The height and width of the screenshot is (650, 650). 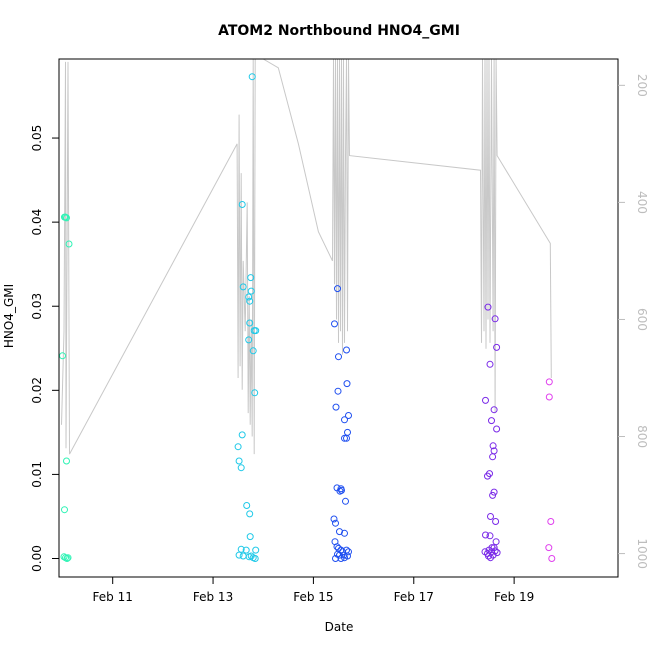 I want to click on y-axis: 0.00 0.01 0.02 0.03 0.04 0.05, so click(x=44, y=348).